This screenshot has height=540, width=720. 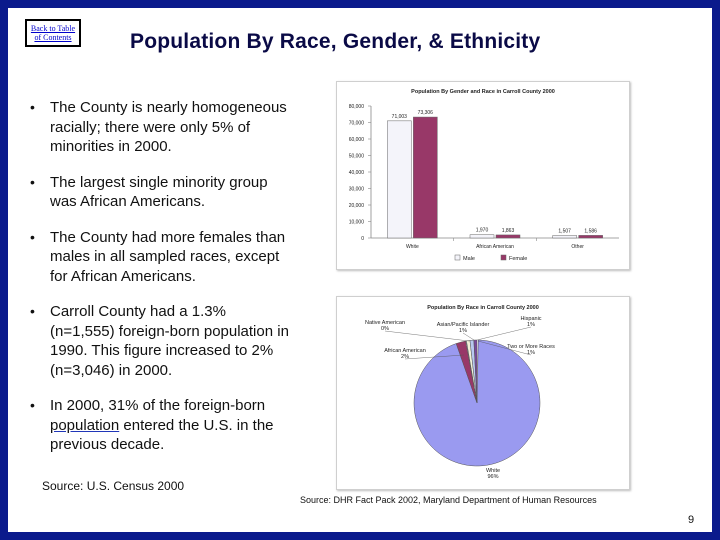 I want to click on pie-slice-percent: 96%, so click(x=492, y=477).